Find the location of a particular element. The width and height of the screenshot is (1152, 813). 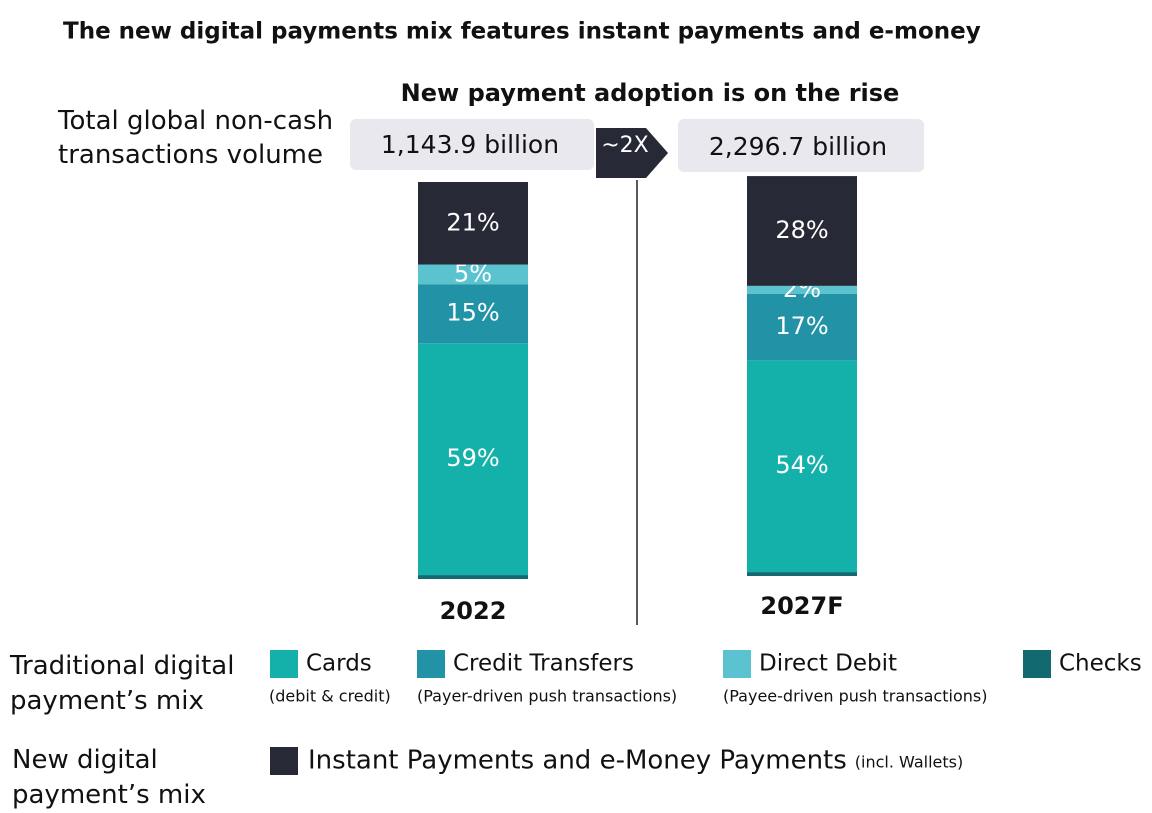

legend-label: Cards is located at coordinates (339, 664).